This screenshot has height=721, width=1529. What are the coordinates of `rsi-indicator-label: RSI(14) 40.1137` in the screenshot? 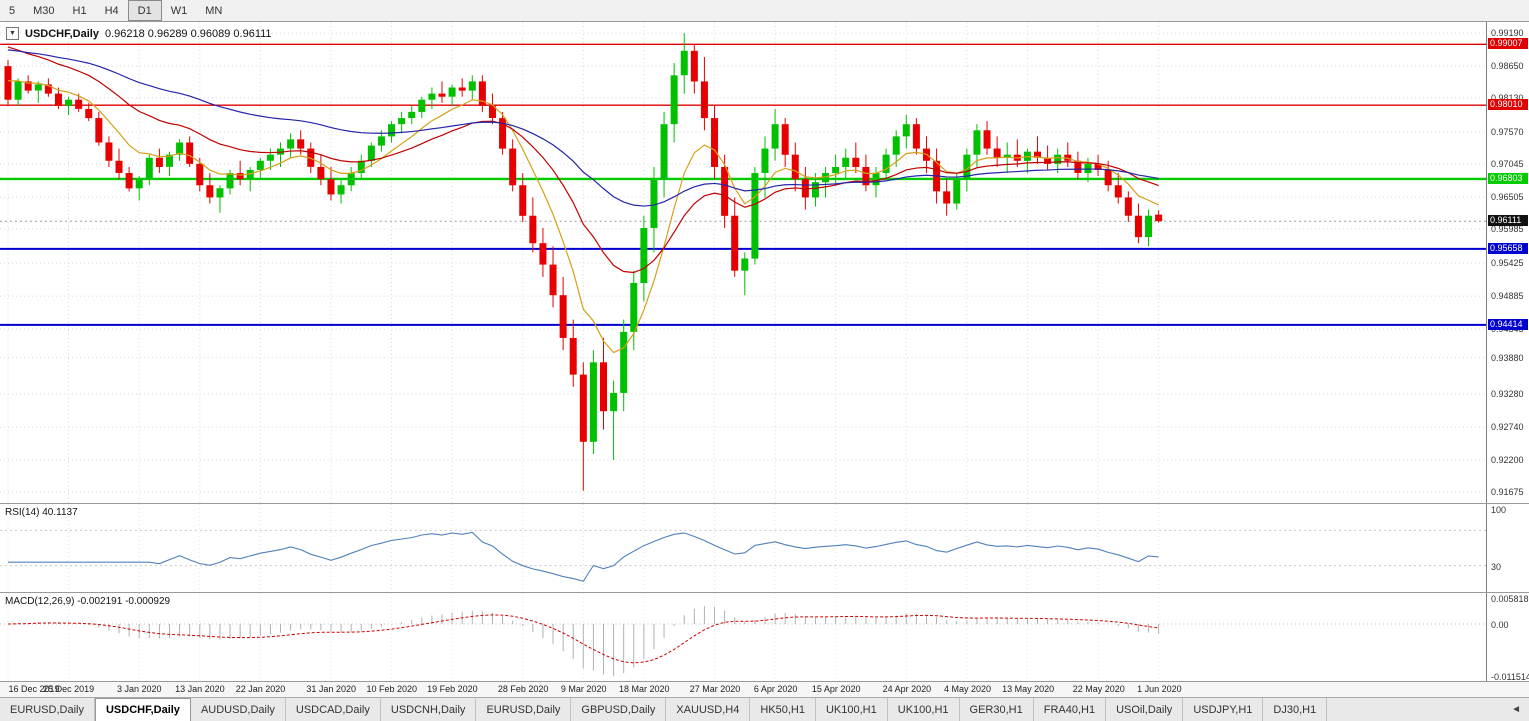 It's located at (41, 512).